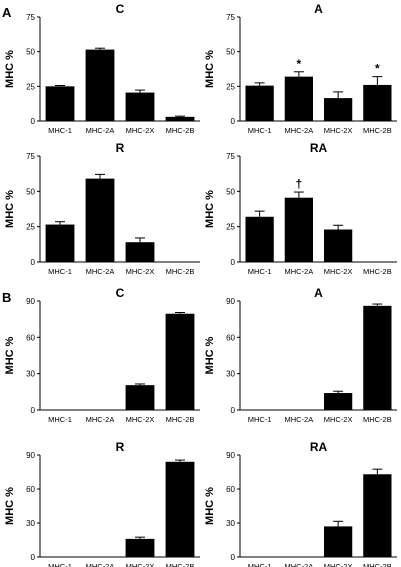 This screenshot has height=567, width=401. What do you see at coordinates (300, 503) in the screenshot?
I see `chart-8: RA MHC % 0 30 60 90 MHC-1 MHC-2A MHC-2X MHC-2B` at bounding box center [300, 503].